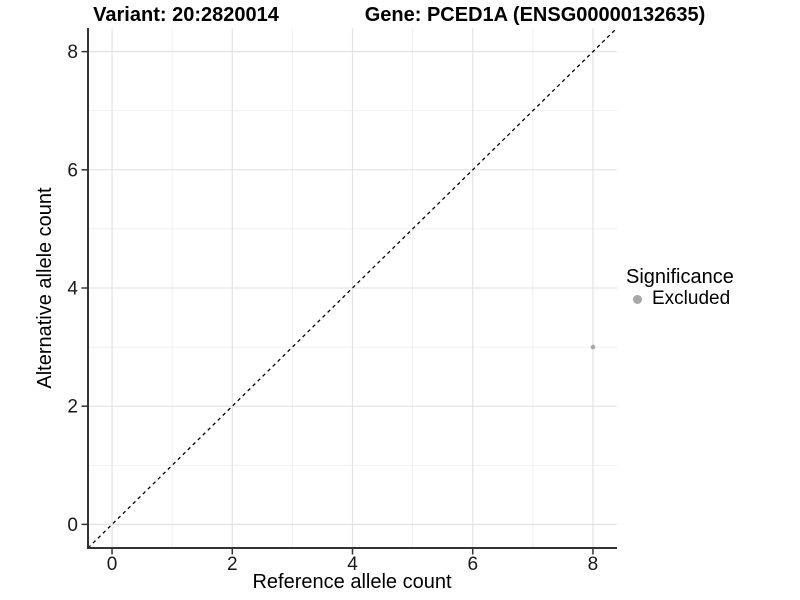  I want to click on legend-entry-label: Excluded, so click(691, 298).